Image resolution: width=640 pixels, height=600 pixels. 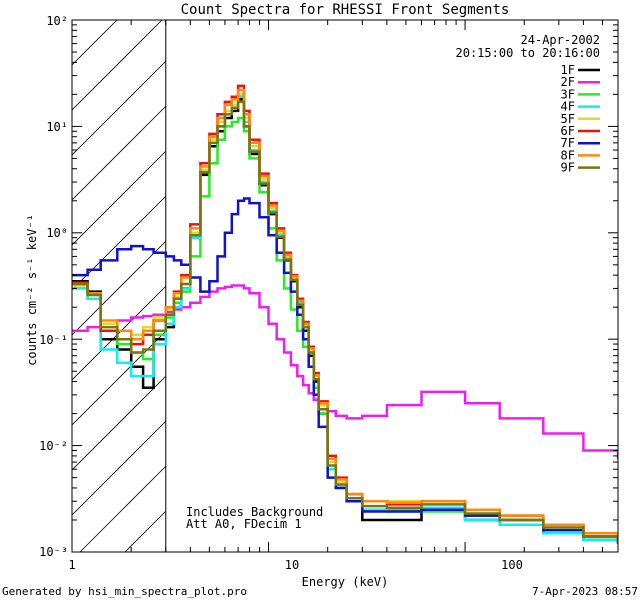 I want to click on observation-date: 24-Apr-2002, so click(x=560, y=40).